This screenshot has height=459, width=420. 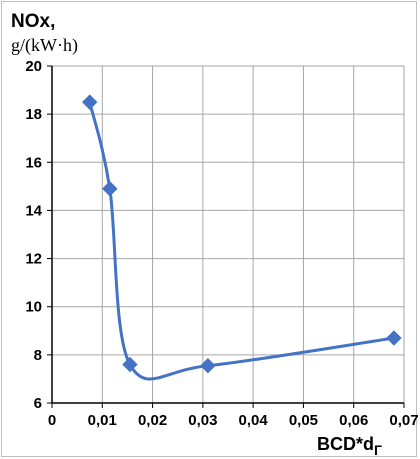 I want to click on x-axis-label: BCD*dГ, so click(x=349, y=446).